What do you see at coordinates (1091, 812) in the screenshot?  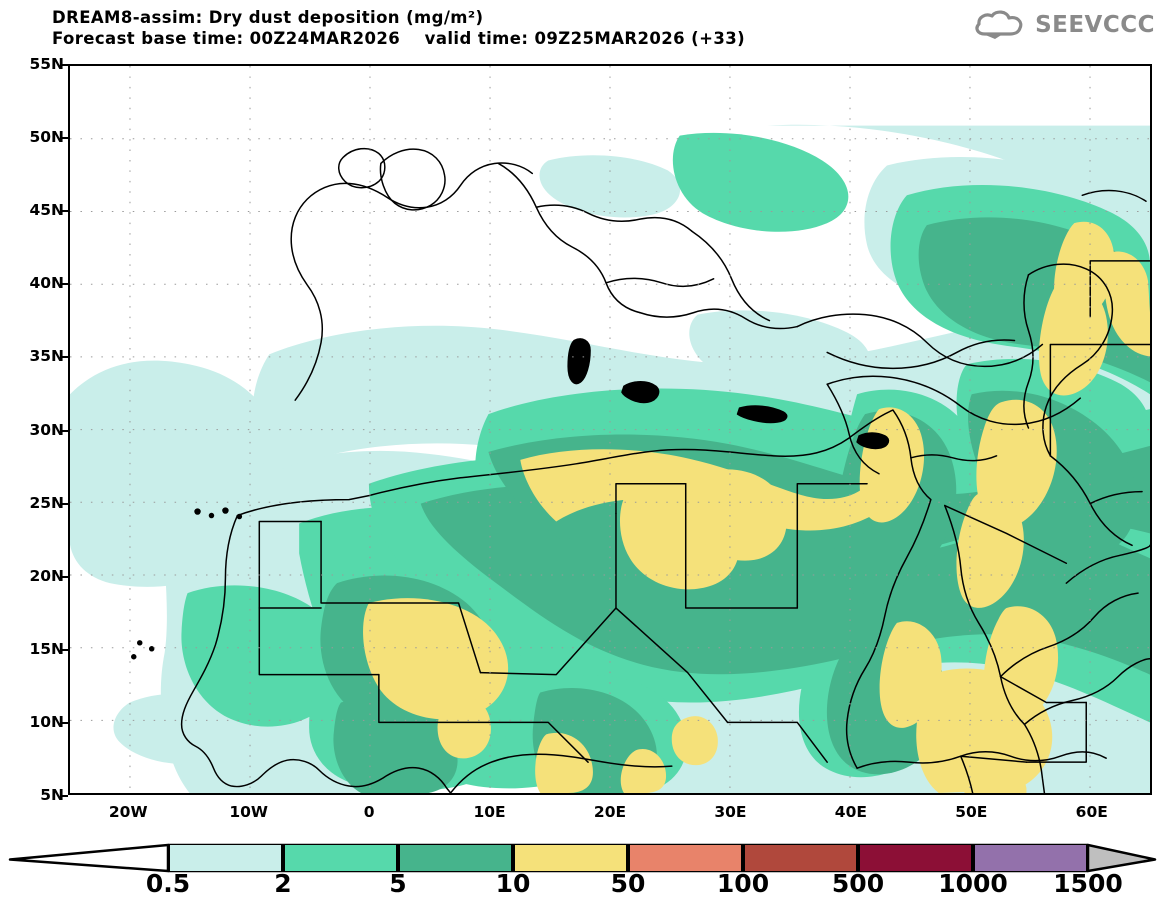 I see `x-tick-label: 60E` at bounding box center [1091, 812].